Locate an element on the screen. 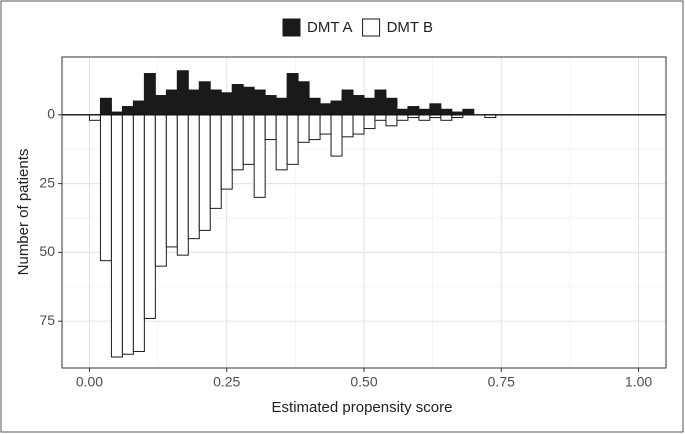 The width and height of the screenshot is (685, 434). x-tick-label: 0.00 is located at coordinates (89, 382).